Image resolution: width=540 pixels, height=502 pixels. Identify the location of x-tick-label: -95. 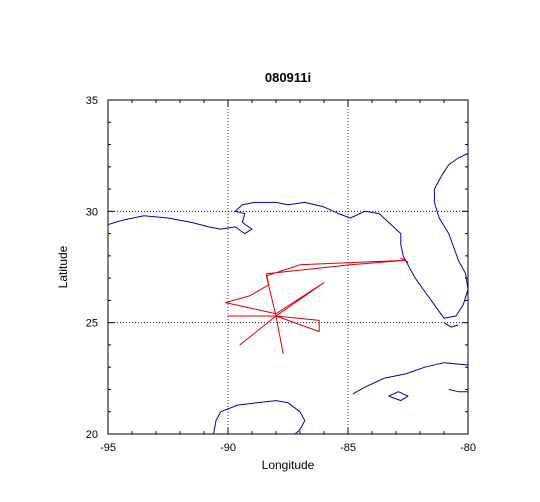
(108, 448).